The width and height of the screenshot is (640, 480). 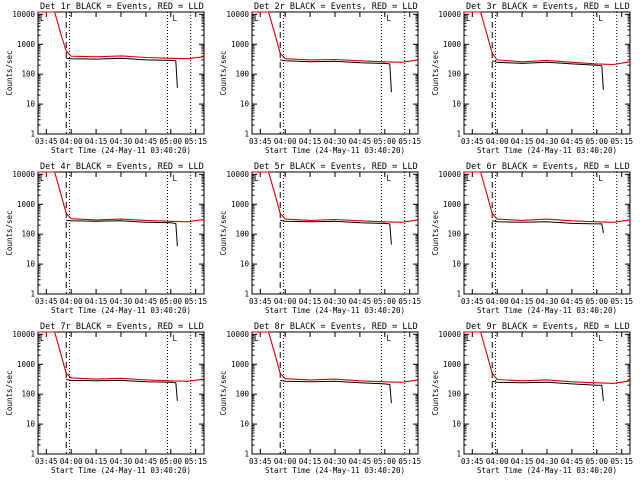 I want to click on panel-title: Det 6r BLACK = Events, RED = LLD, so click(x=548, y=167).